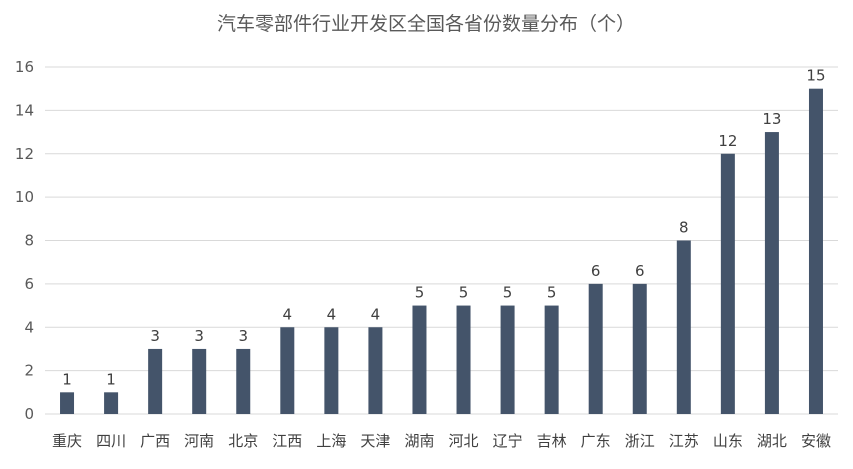  What do you see at coordinates (552, 441) in the screenshot?
I see `x-category-label: 吉林` at bounding box center [552, 441].